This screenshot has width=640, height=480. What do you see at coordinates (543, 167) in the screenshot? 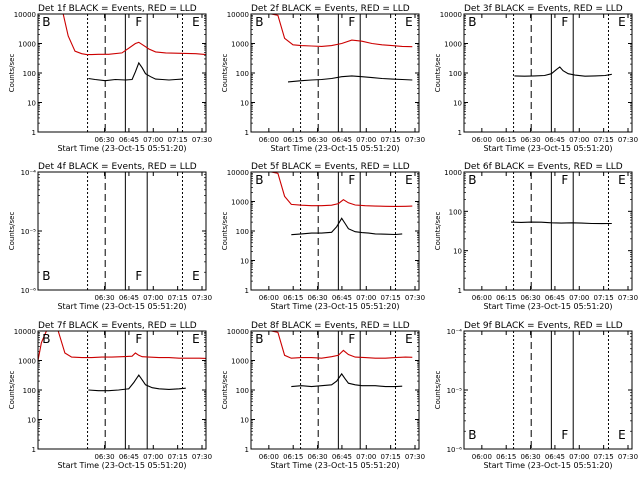
I see `chart-title: Det 6f BLACK = Events, RED = LLD` at bounding box center [543, 167].